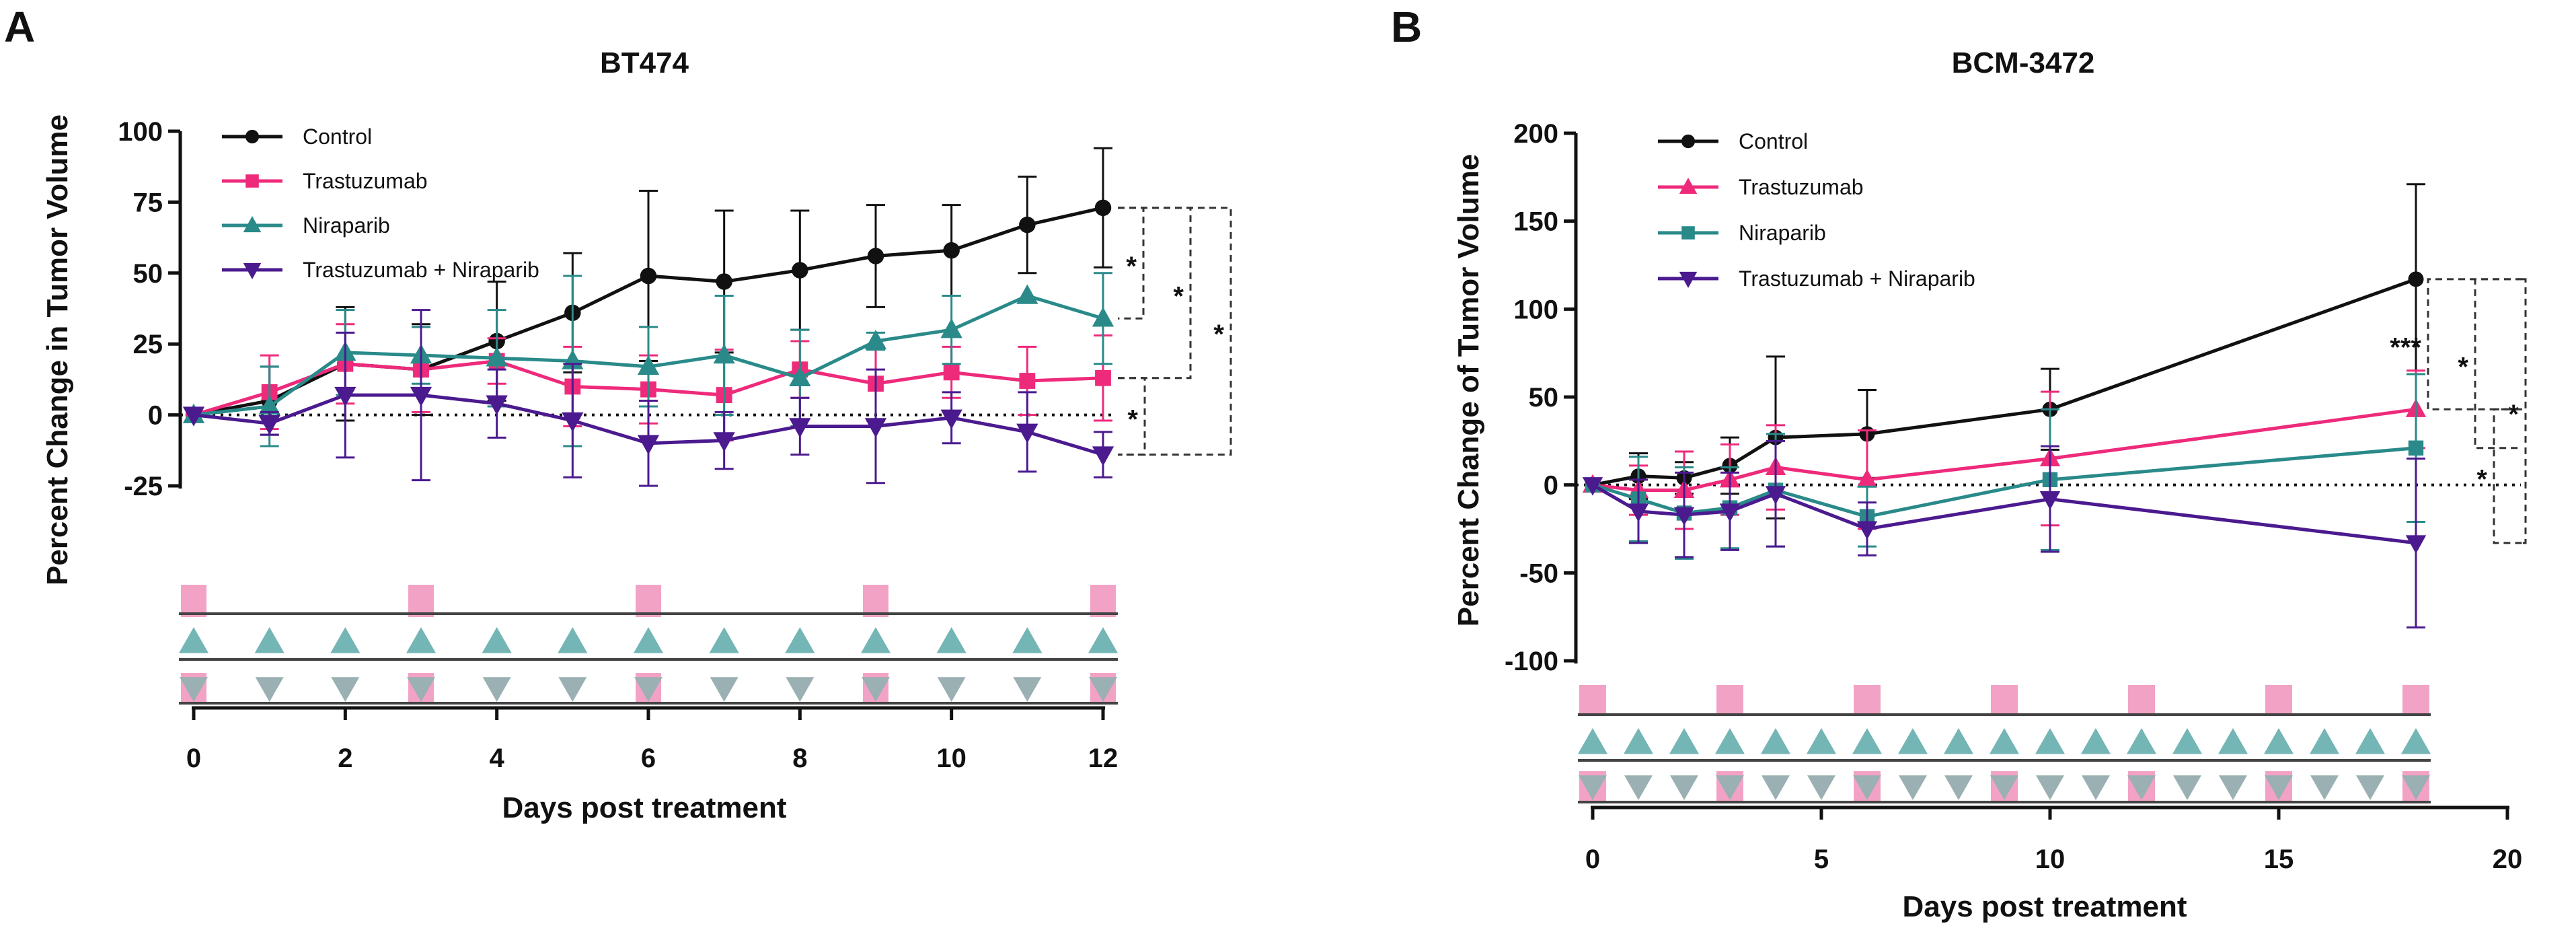  What do you see at coordinates (148, 344) in the screenshot?
I see `y-tick-label: 25` at bounding box center [148, 344].